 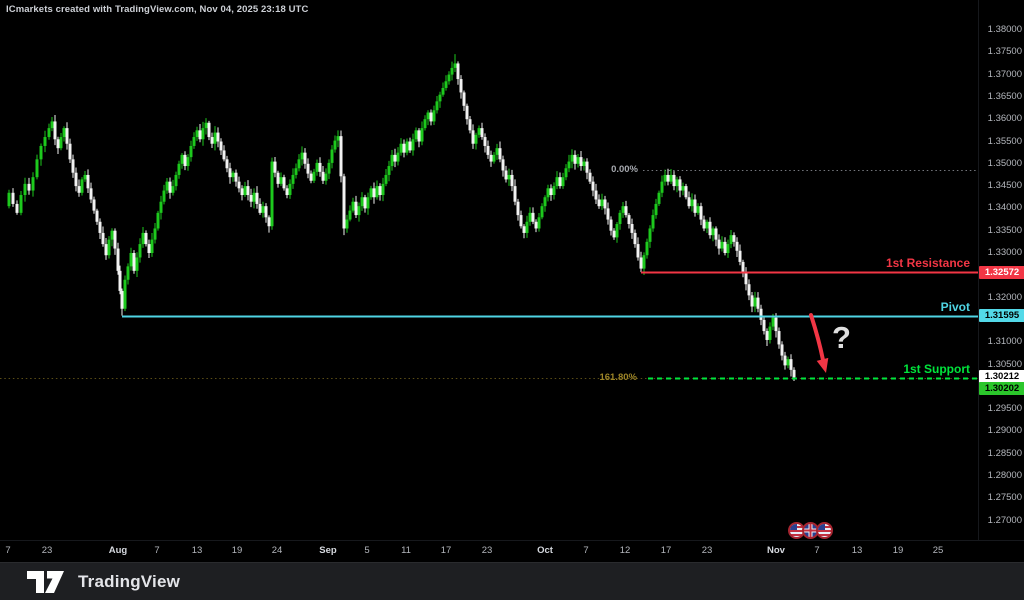 I want to click on time-tick-label: 5, so click(x=367, y=550).